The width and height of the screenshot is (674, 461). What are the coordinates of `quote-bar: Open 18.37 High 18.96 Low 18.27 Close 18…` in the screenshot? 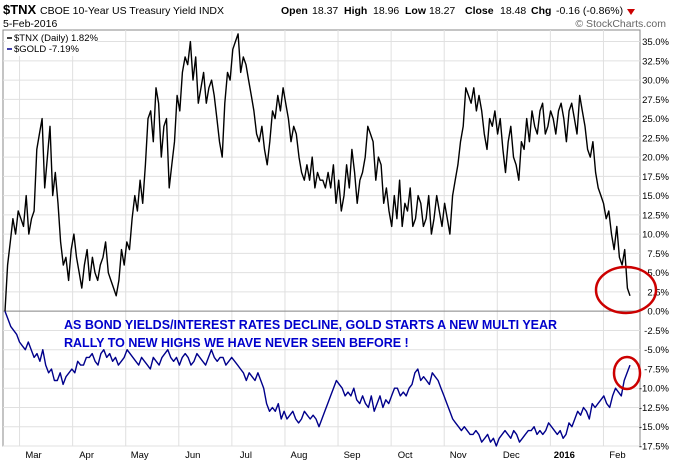 It's located at (458, 11).